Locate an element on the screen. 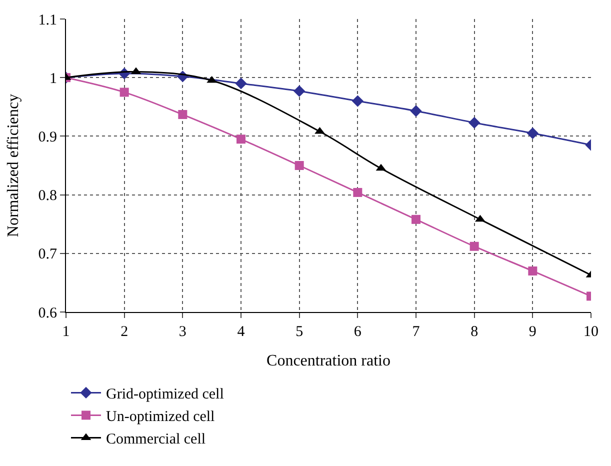 This screenshot has height=466, width=611. x-tick-label: 2 is located at coordinates (124, 332).